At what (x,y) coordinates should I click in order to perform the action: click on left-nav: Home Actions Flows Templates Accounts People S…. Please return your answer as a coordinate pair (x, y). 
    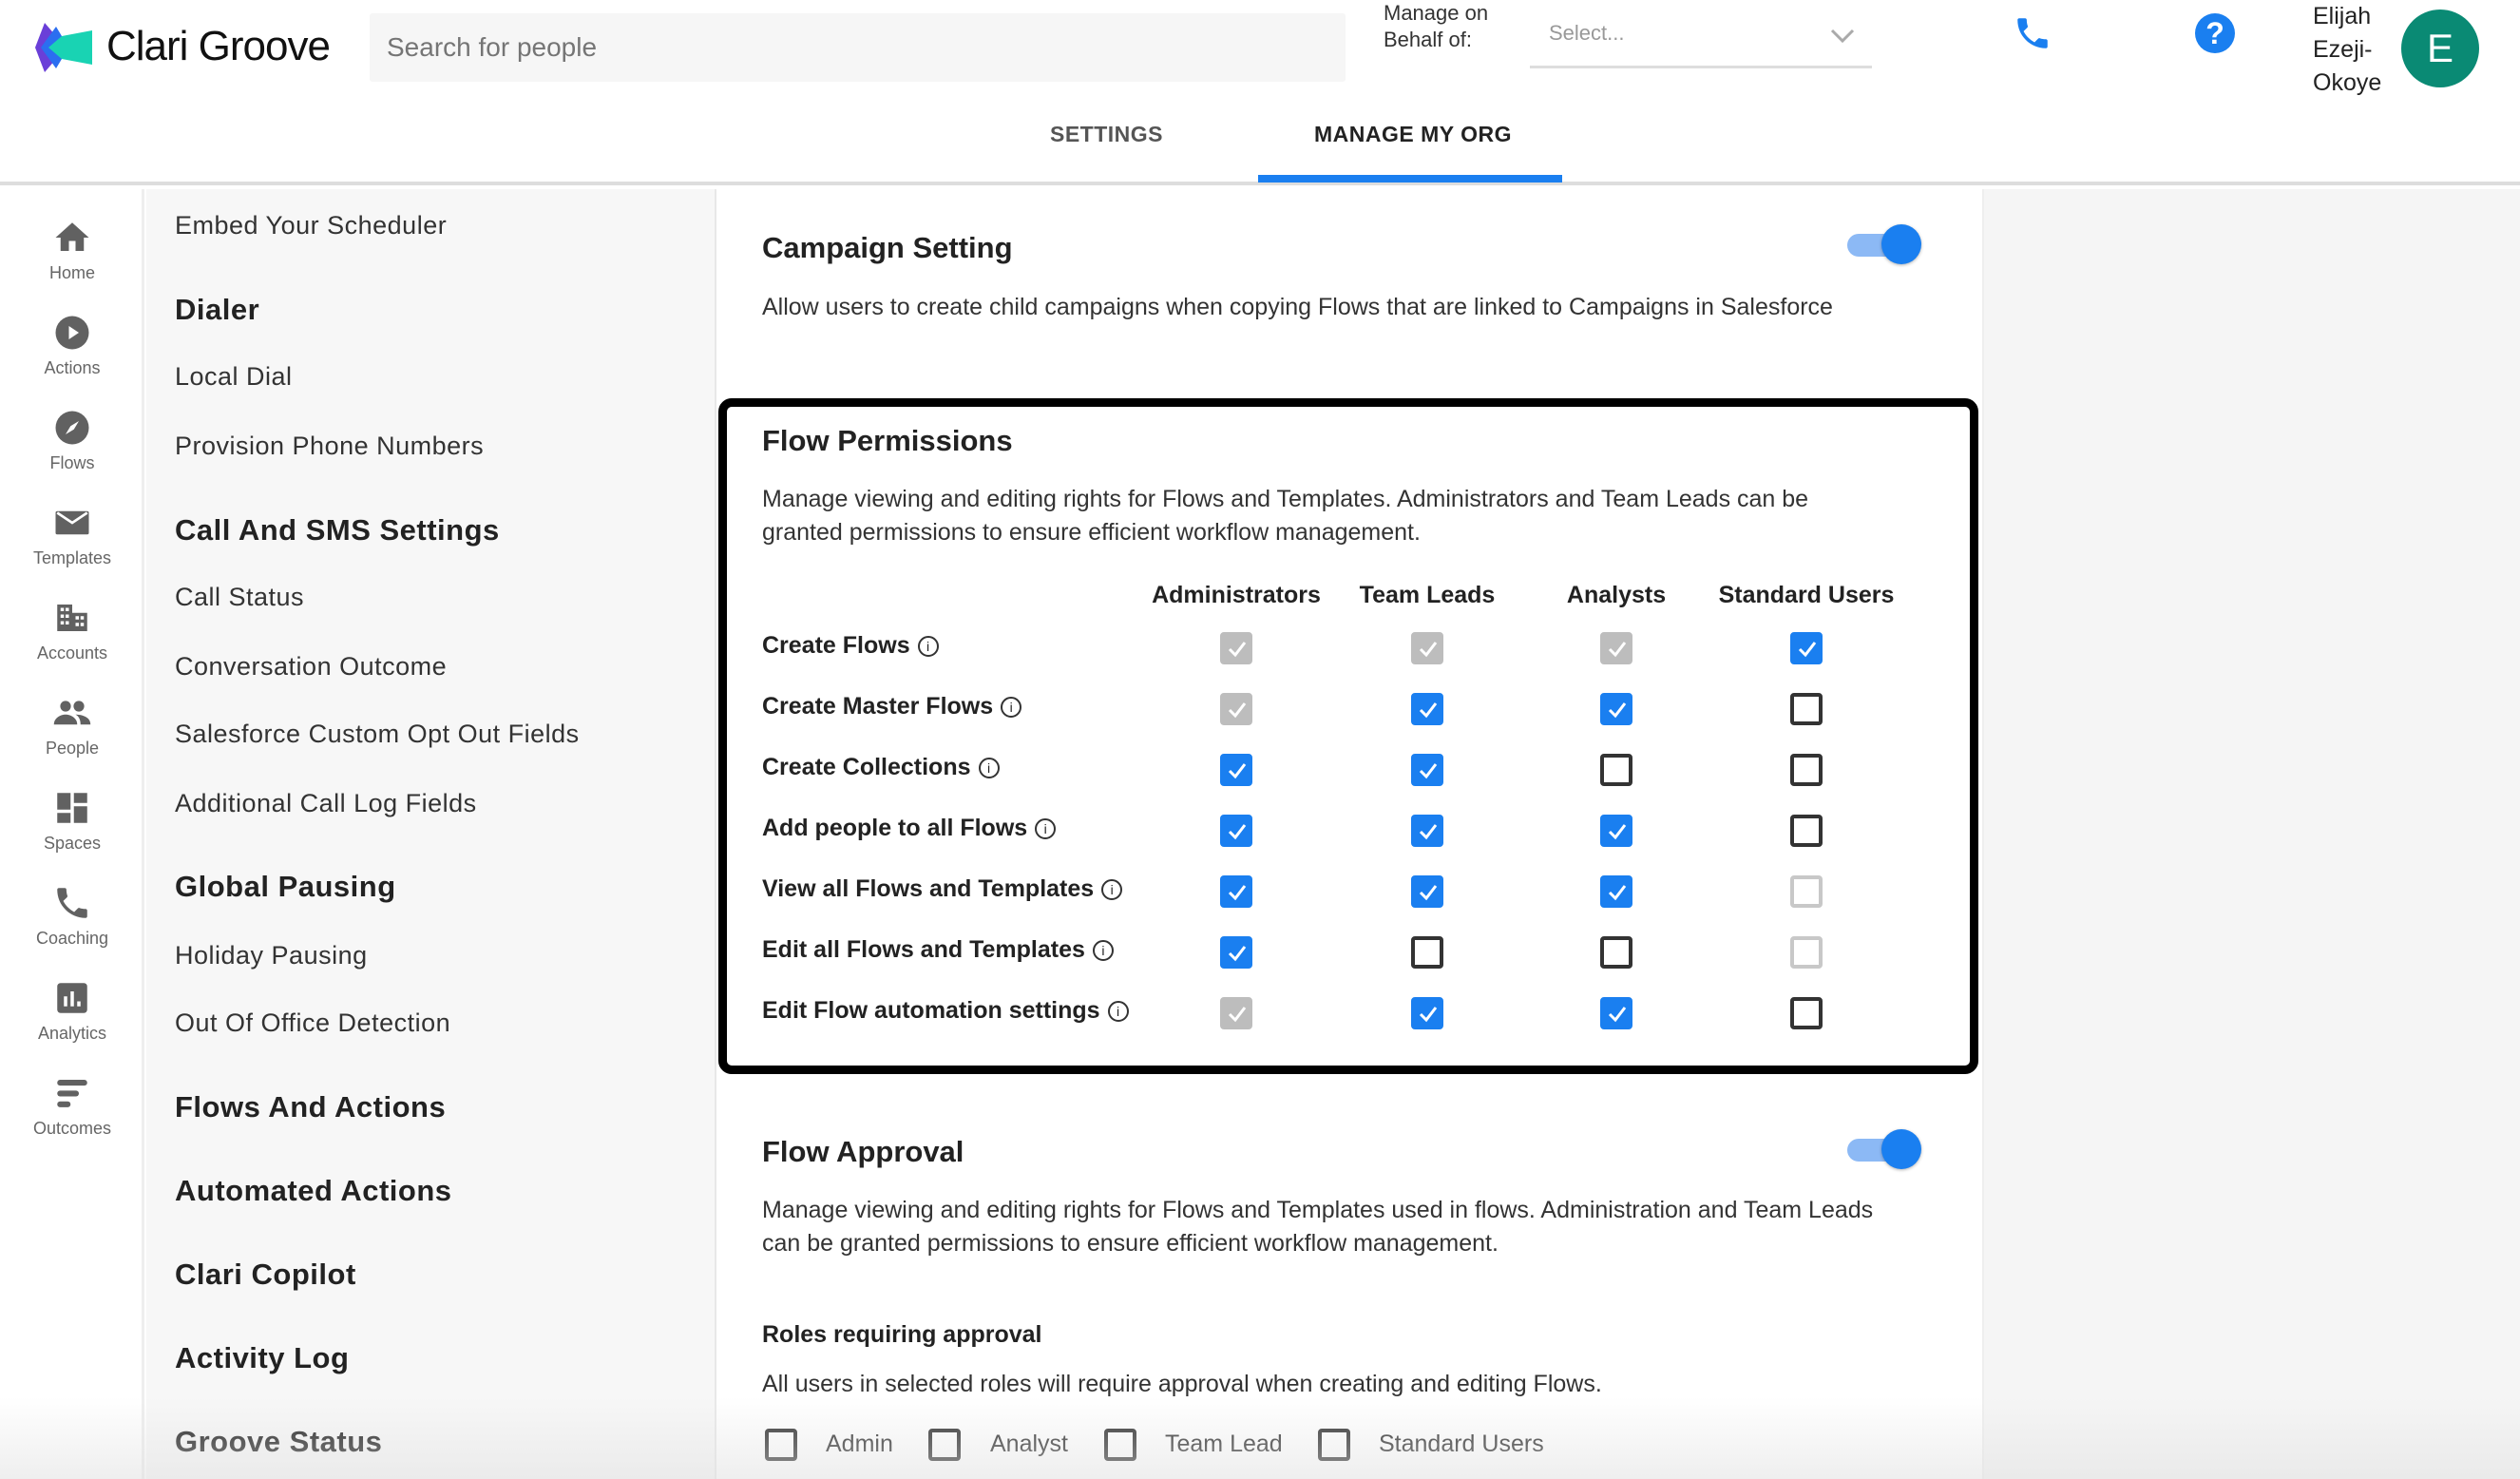
    Looking at the image, I should click on (72, 834).